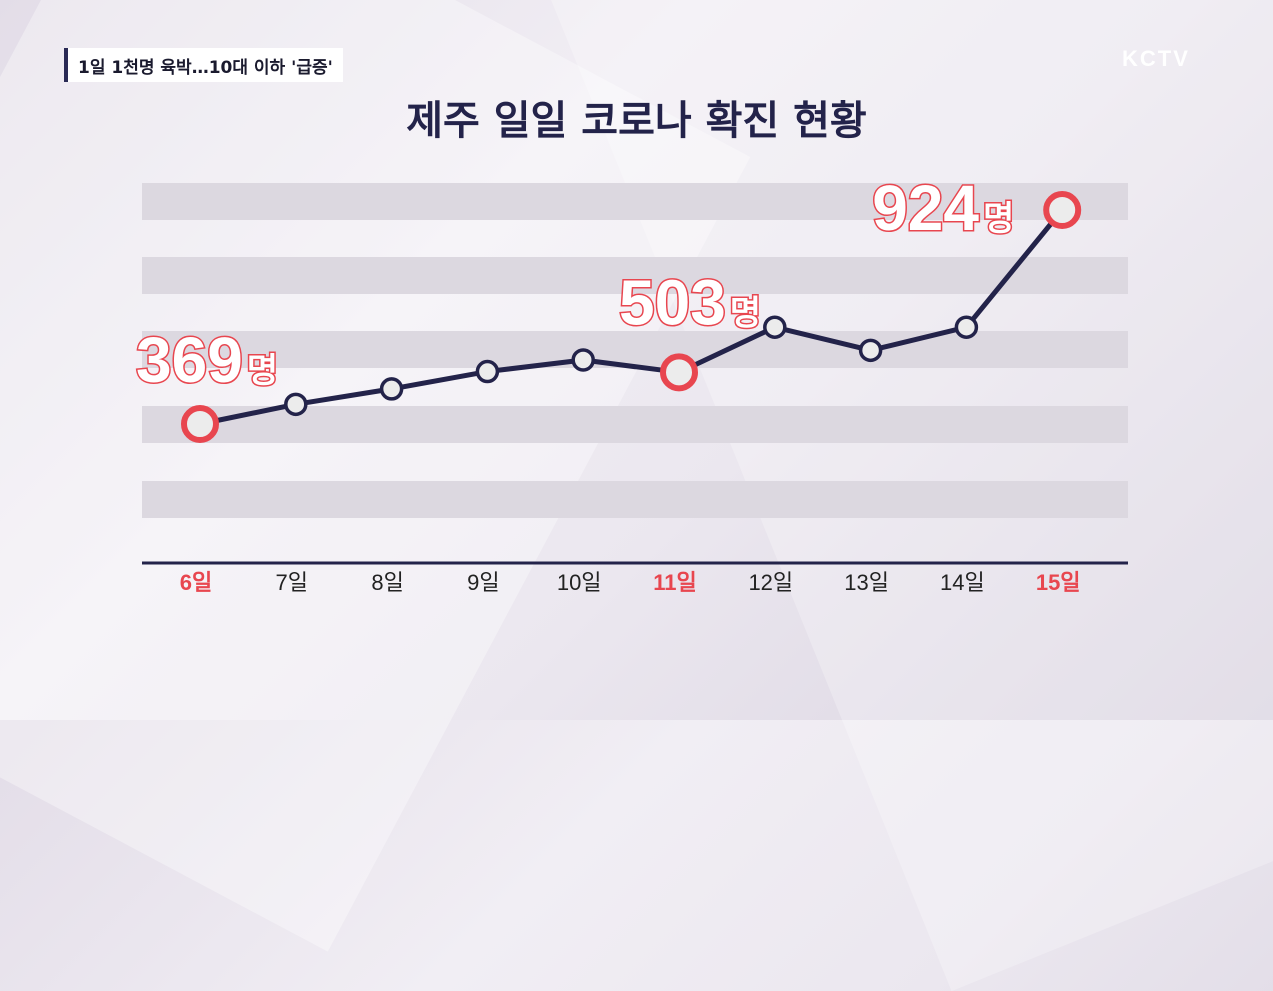 Image resolution: width=1273 pixels, height=991 pixels. What do you see at coordinates (770, 582) in the screenshot?
I see `x-tick-label: 12일` at bounding box center [770, 582].